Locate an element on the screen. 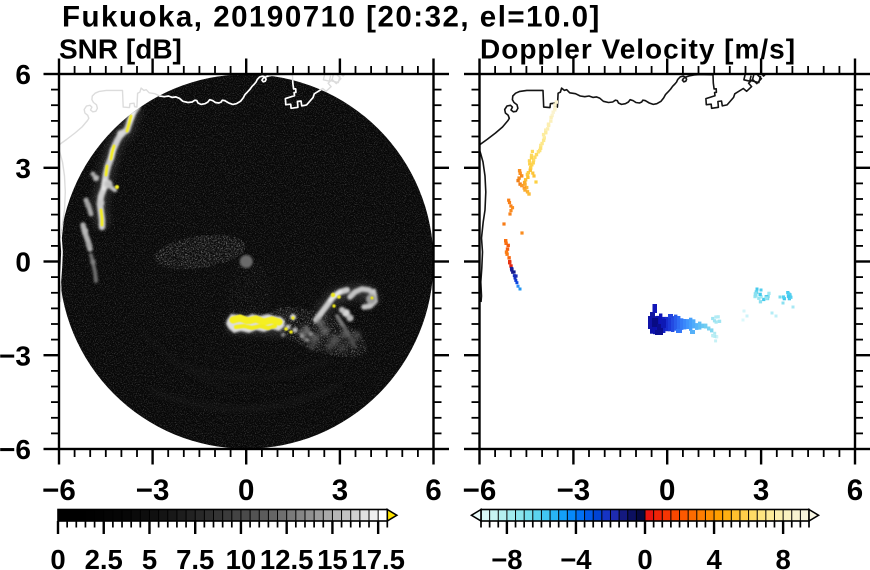 The image size is (870, 570). svg-text: SNR [dB] is located at coordinates (120, 49).